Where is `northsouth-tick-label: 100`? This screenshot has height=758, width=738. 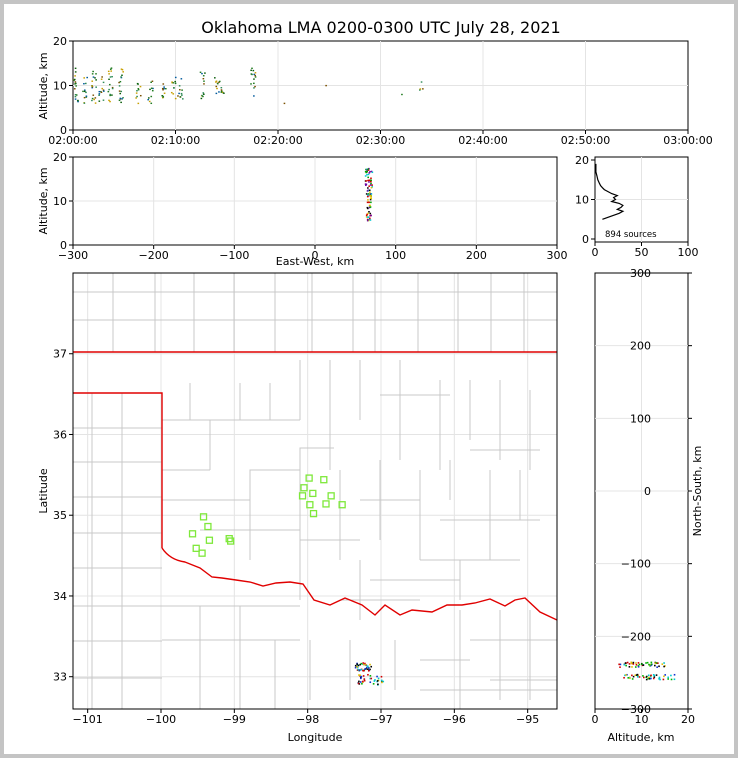 northsouth-tick-label: 100 is located at coordinates (640, 418).